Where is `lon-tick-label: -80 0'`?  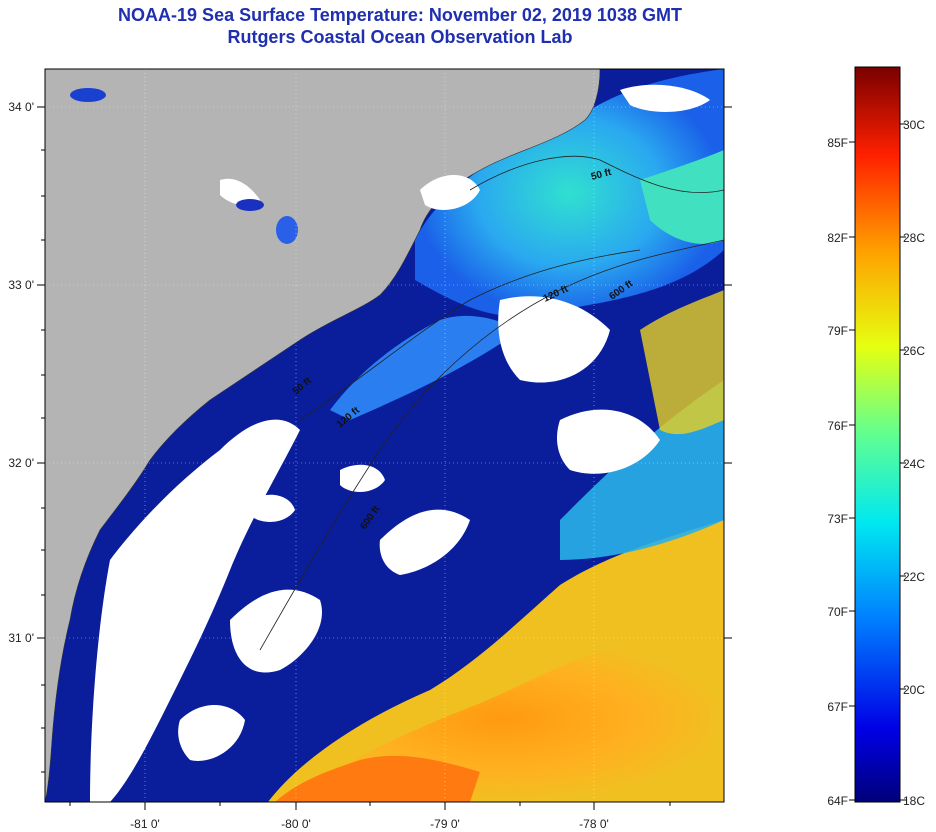
lon-tick-label: -80 0' is located at coordinates (296, 824).